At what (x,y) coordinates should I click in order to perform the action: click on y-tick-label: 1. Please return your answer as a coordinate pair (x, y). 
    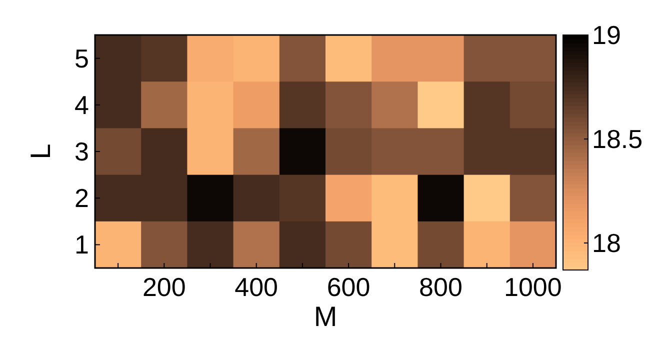
    Looking at the image, I should click on (81, 245).